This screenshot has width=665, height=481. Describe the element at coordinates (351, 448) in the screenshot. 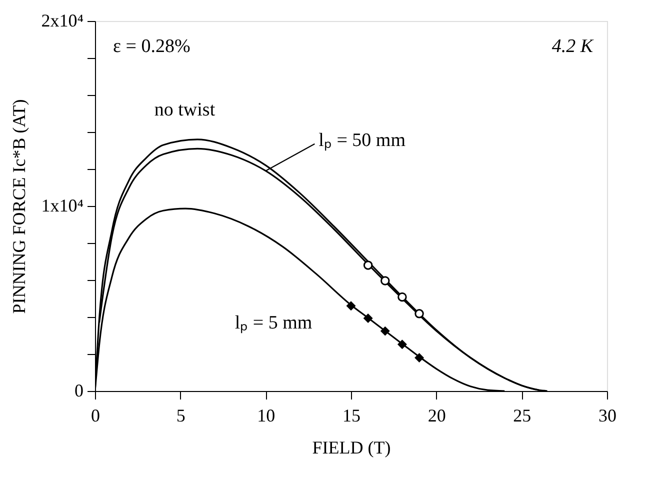

I see `x-axis-title: FIELD (T)` at that location.